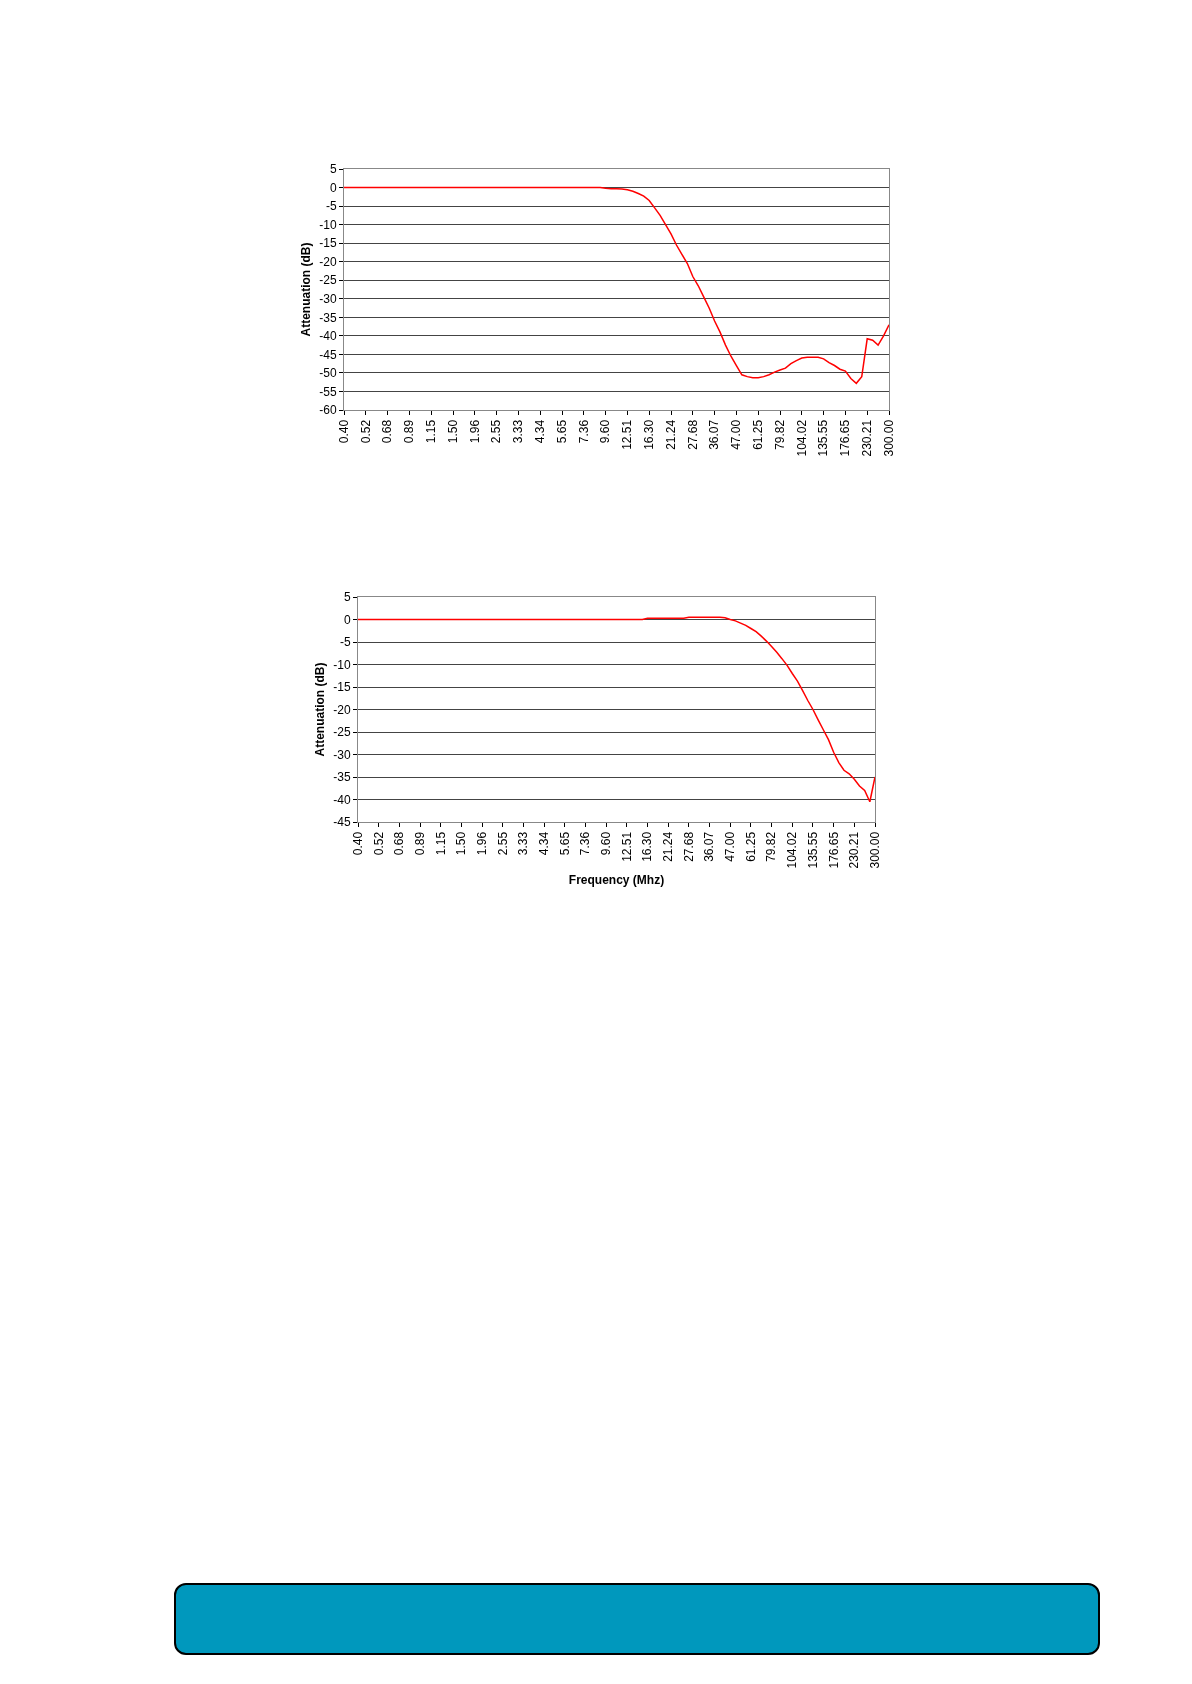 Image resolution: width=1192 pixels, height=1684 pixels. I want to click on y-tick-label: -50, so click(328, 373).